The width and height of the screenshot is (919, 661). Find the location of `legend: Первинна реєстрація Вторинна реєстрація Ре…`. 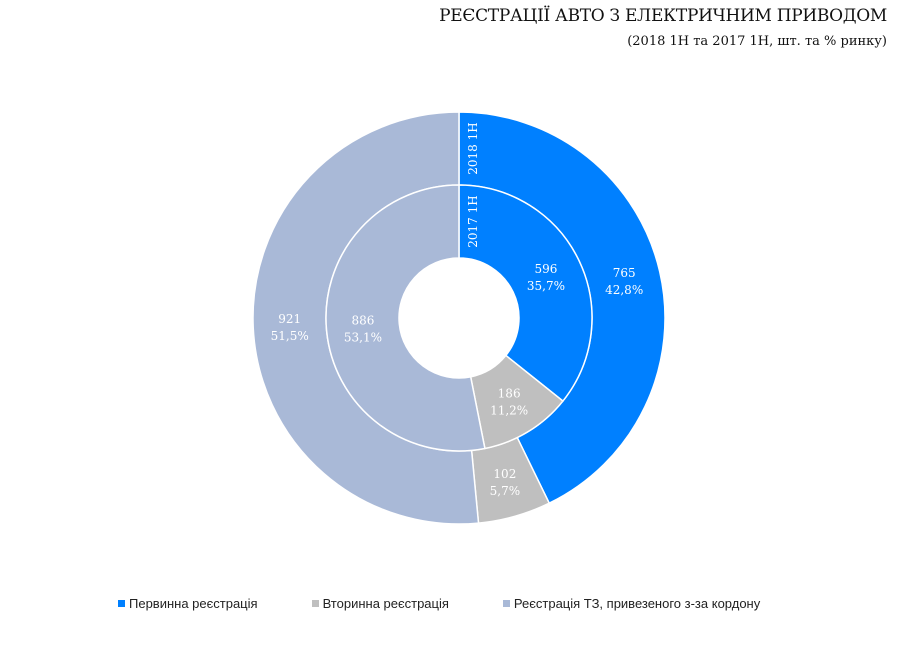

legend: Первинна реєстрація Вторинна реєстрація Ре… is located at coordinates (466, 603).